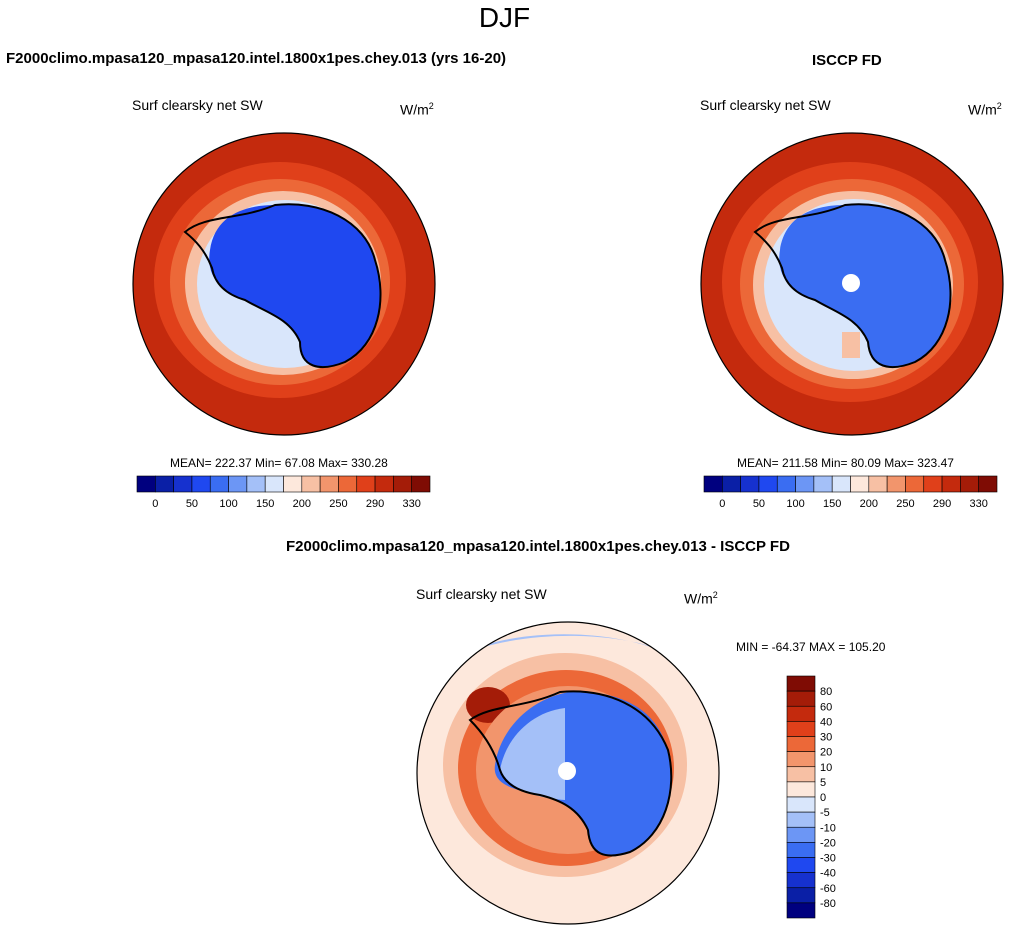  I want to click on obs-panel-title: Surf clearsky net SW, so click(765, 105).